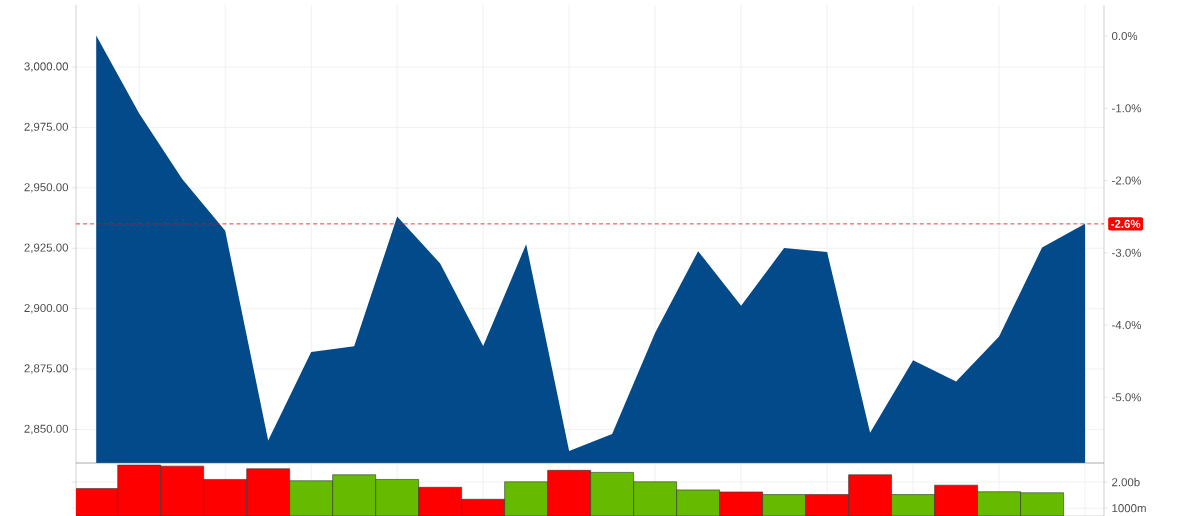 The width and height of the screenshot is (1183, 516). I want to click on y-tick-label: 2,850.00, so click(46, 429).